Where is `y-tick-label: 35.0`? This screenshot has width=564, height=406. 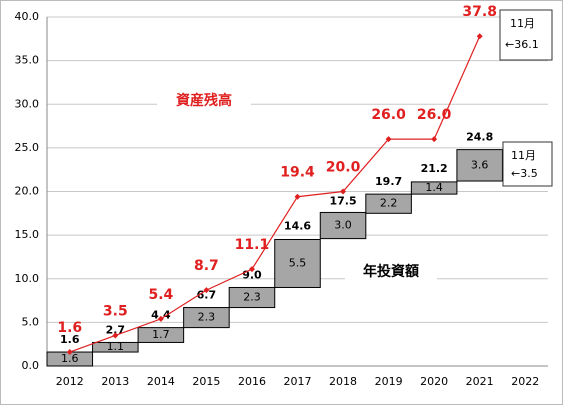
y-tick-label: 35.0 is located at coordinates (27, 60).